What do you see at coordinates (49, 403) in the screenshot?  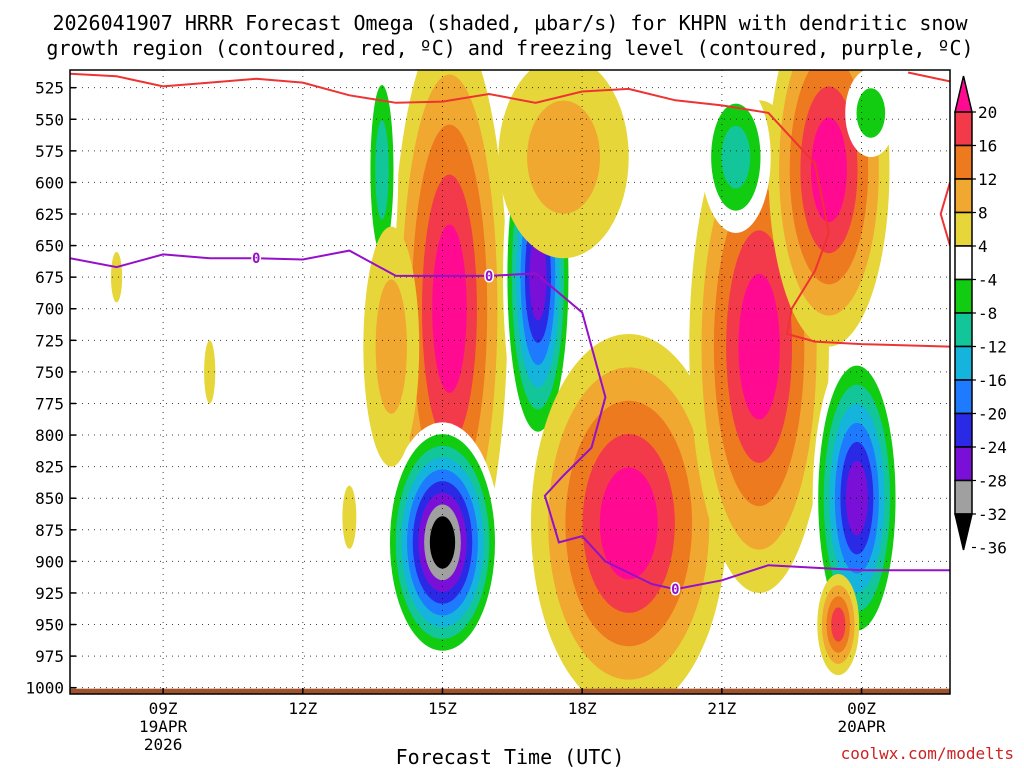 I see `y-tick-label-775: 775` at bounding box center [49, 403].